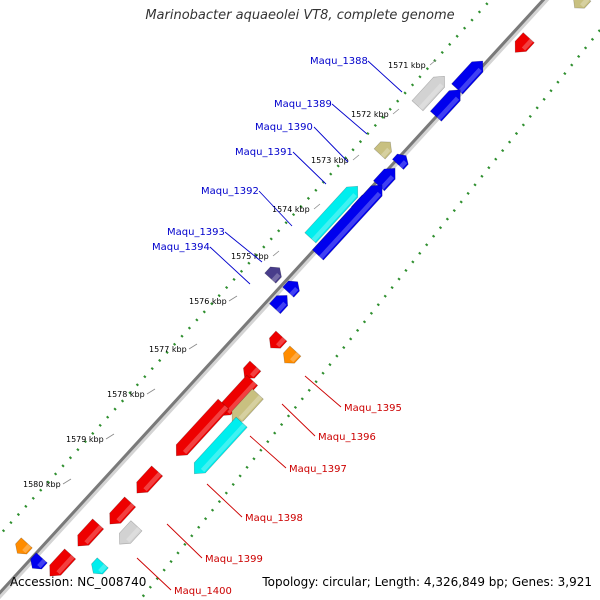 This screenshot has height=600, width=600. Describe the element at coordinates (387, 182) in the screenshot. I see `gene-arrow-maqu-1391-highlight` at that location.